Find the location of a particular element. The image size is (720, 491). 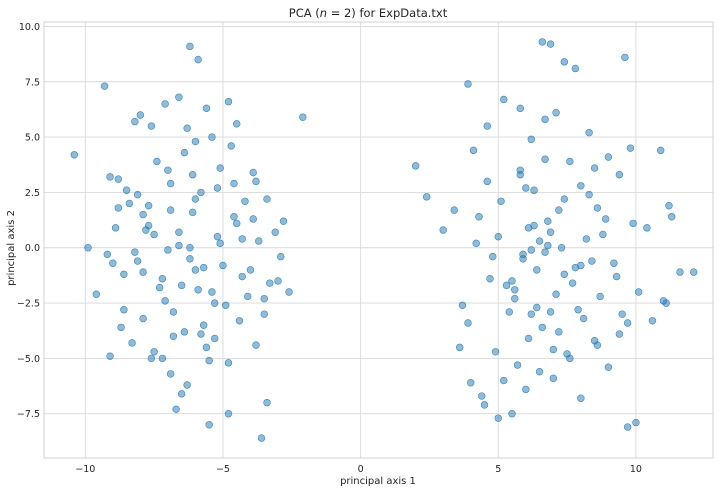

y-tick-label: −5.0 is located at coordinates (28, 359).